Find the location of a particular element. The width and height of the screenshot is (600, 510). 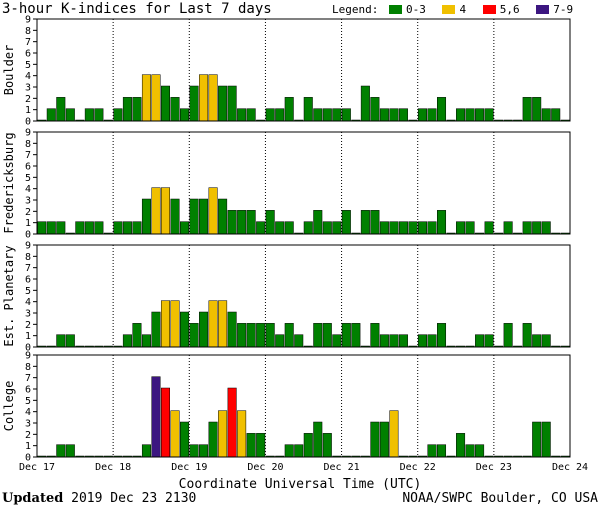

panel-ylabel: Est. Planetary is located at coordinates (9, 295).